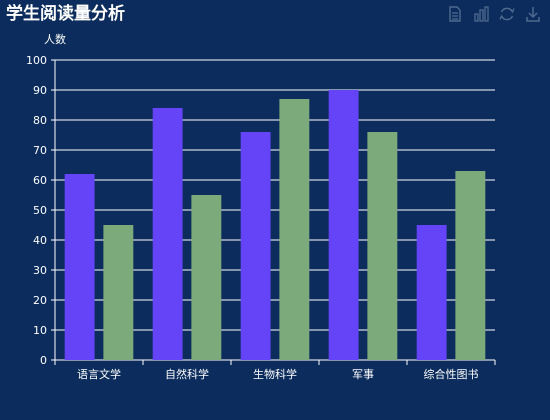 Image resolution: width=550 pixels, height=420 pixels. What do you see at coordinates (494, 14) in the screenshot?
I see `toolbox` at bounding box center [494, 14].